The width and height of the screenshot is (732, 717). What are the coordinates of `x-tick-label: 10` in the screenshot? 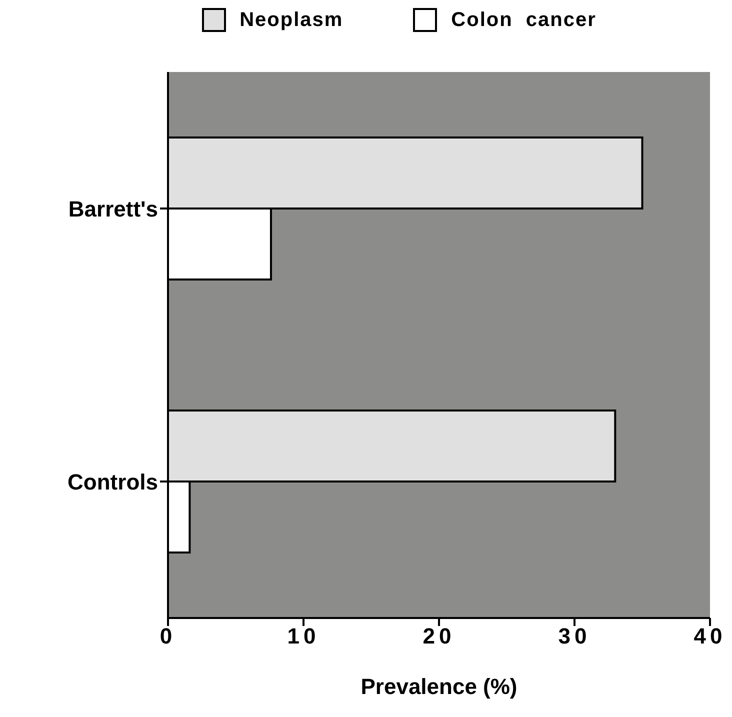 It's located at (303, 636).